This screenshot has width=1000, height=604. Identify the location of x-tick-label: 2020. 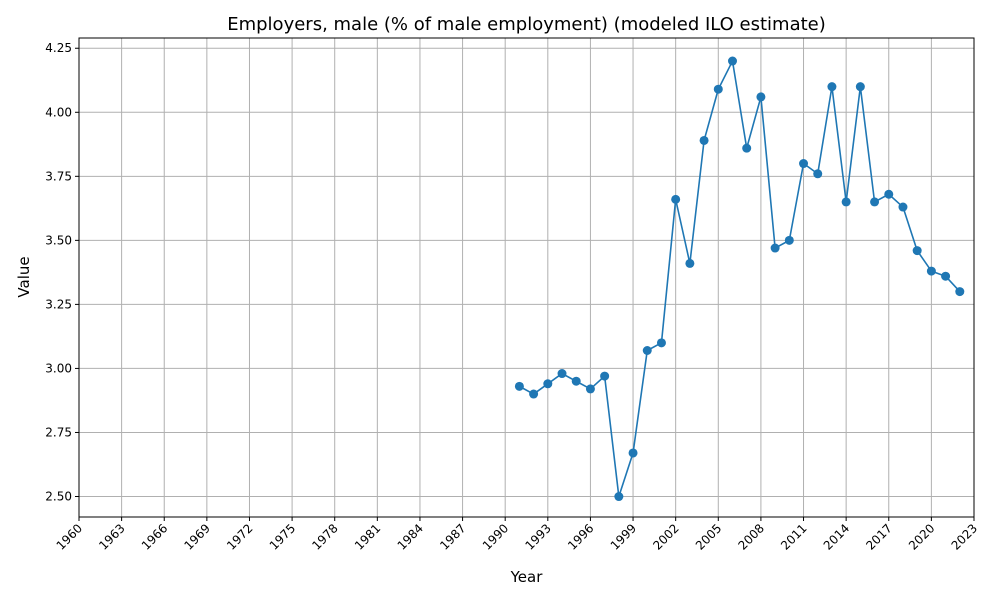
(921, 536).